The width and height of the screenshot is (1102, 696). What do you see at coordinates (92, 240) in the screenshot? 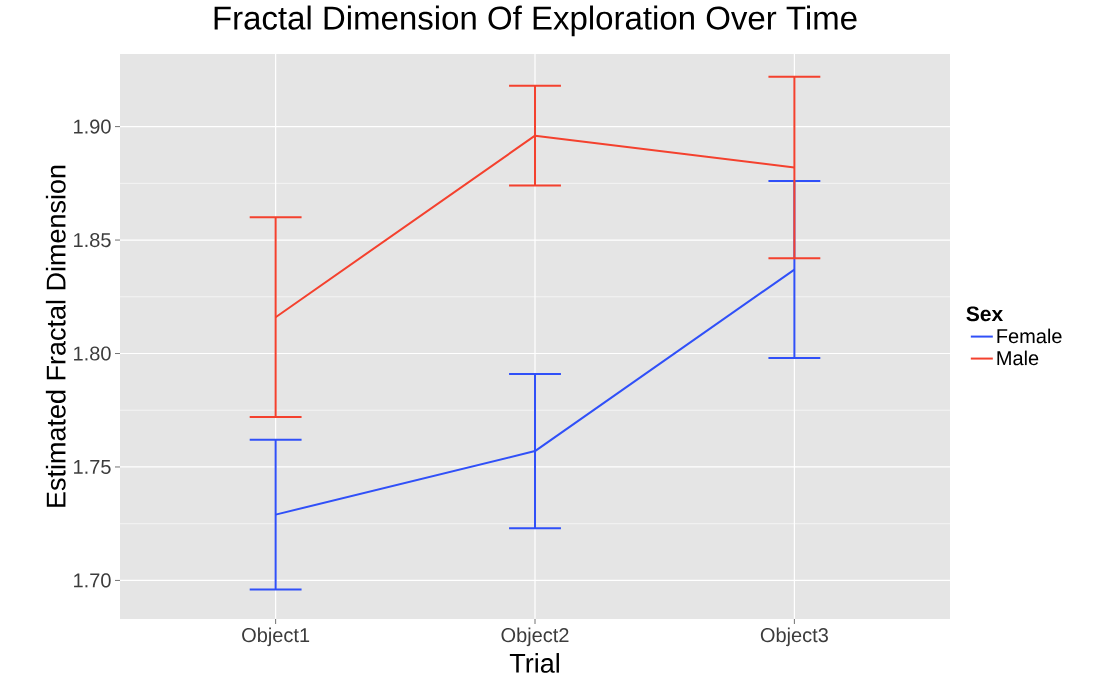
I see `y-tick-label: 1.85` at bounding box center [92, 240].